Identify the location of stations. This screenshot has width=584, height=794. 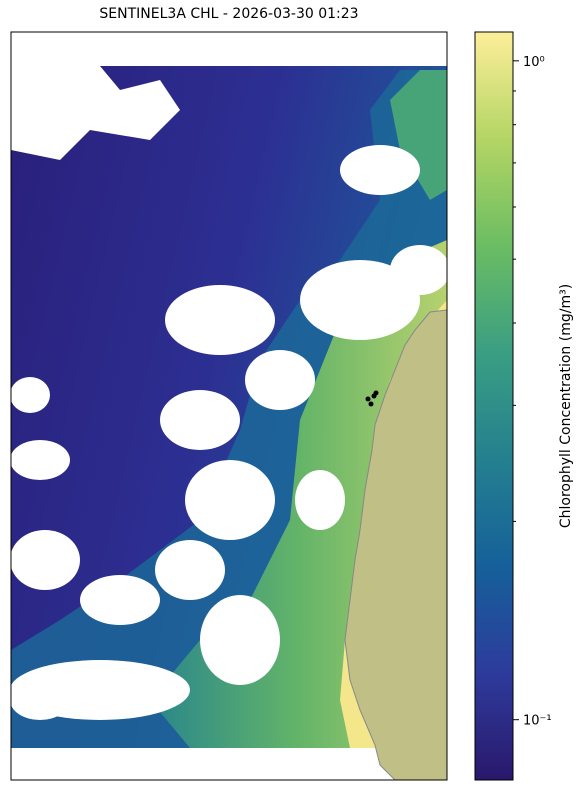
(372, 398).